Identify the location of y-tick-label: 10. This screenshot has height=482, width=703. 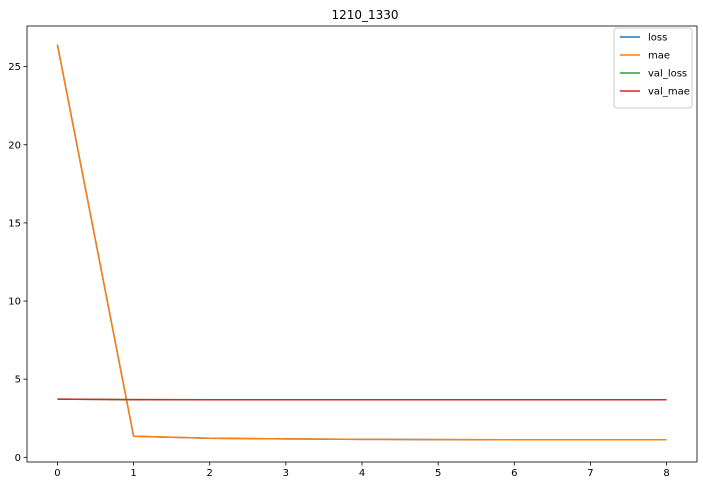
(14, 302).